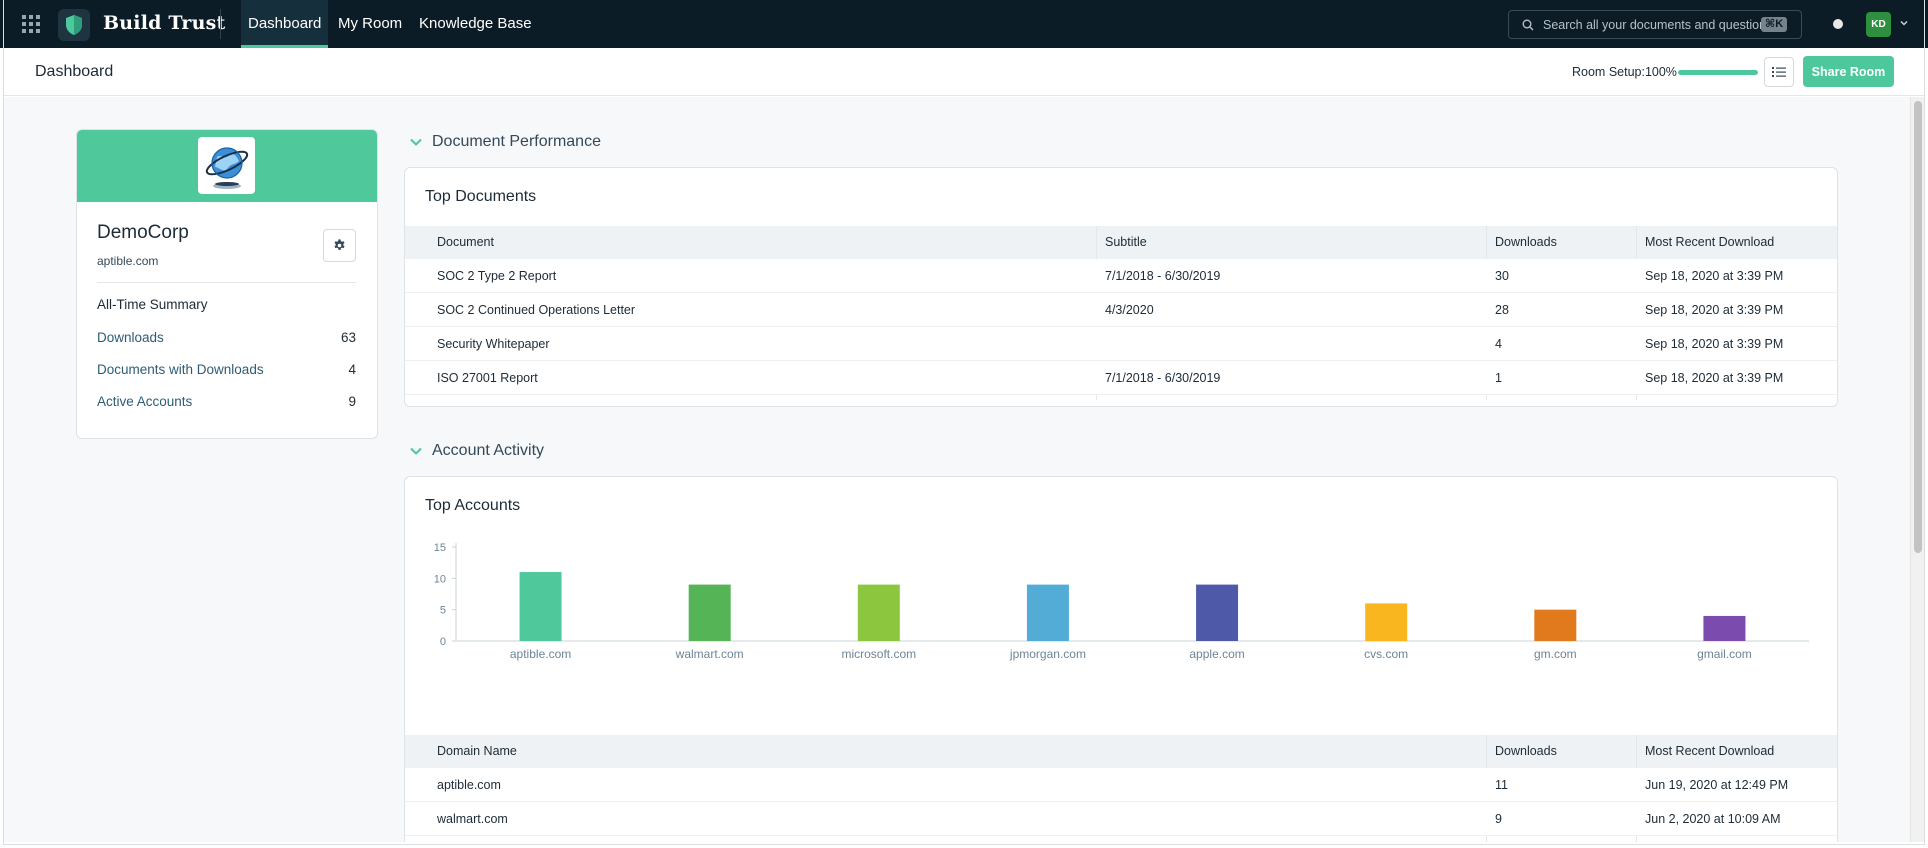  Describe the element at coordinates (440, 579) in the screenshot. I see `y-tick-label: 10` at that location.